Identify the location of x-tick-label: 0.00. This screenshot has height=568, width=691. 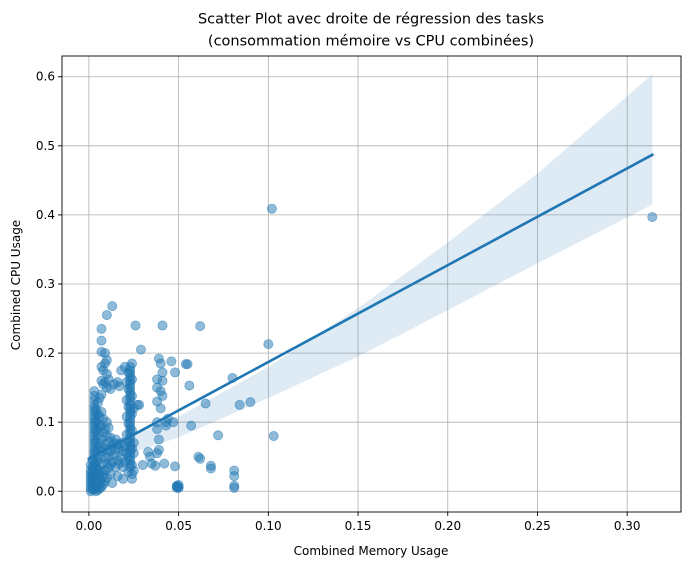
(89, 526).